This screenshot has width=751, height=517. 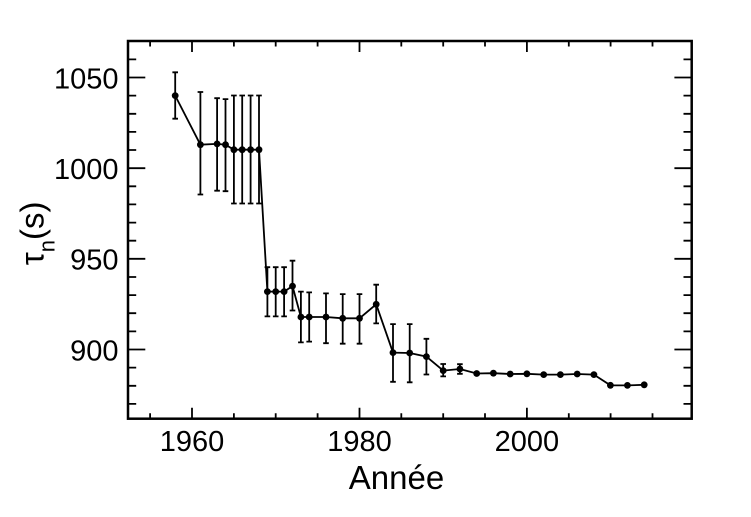 What do you see at coordinates (86, 79) in the screenshot?
I see `svg-text: 1050` at bounding box center [86, 79].